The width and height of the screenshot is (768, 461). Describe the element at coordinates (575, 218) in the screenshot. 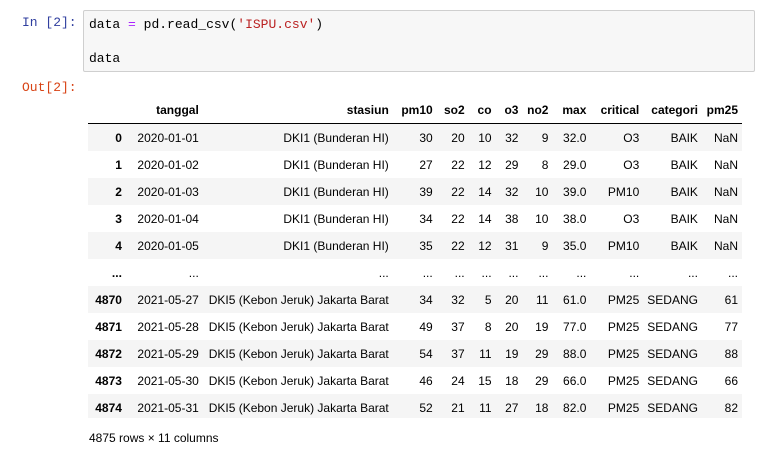

I see `table-cell: 38.0` at that location.